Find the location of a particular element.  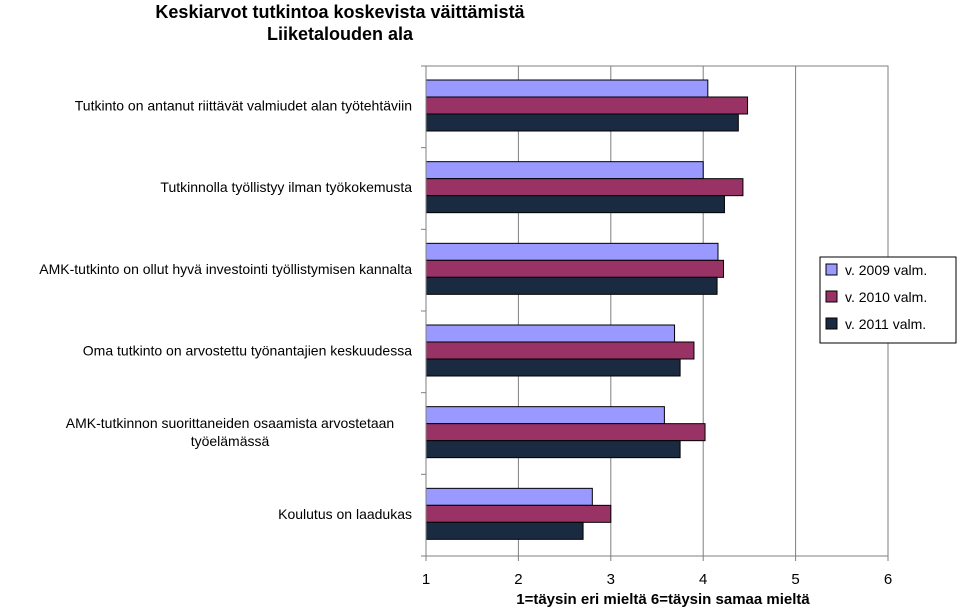

legend-label: v. 2009 valm. is located at coordinates (886, 270).